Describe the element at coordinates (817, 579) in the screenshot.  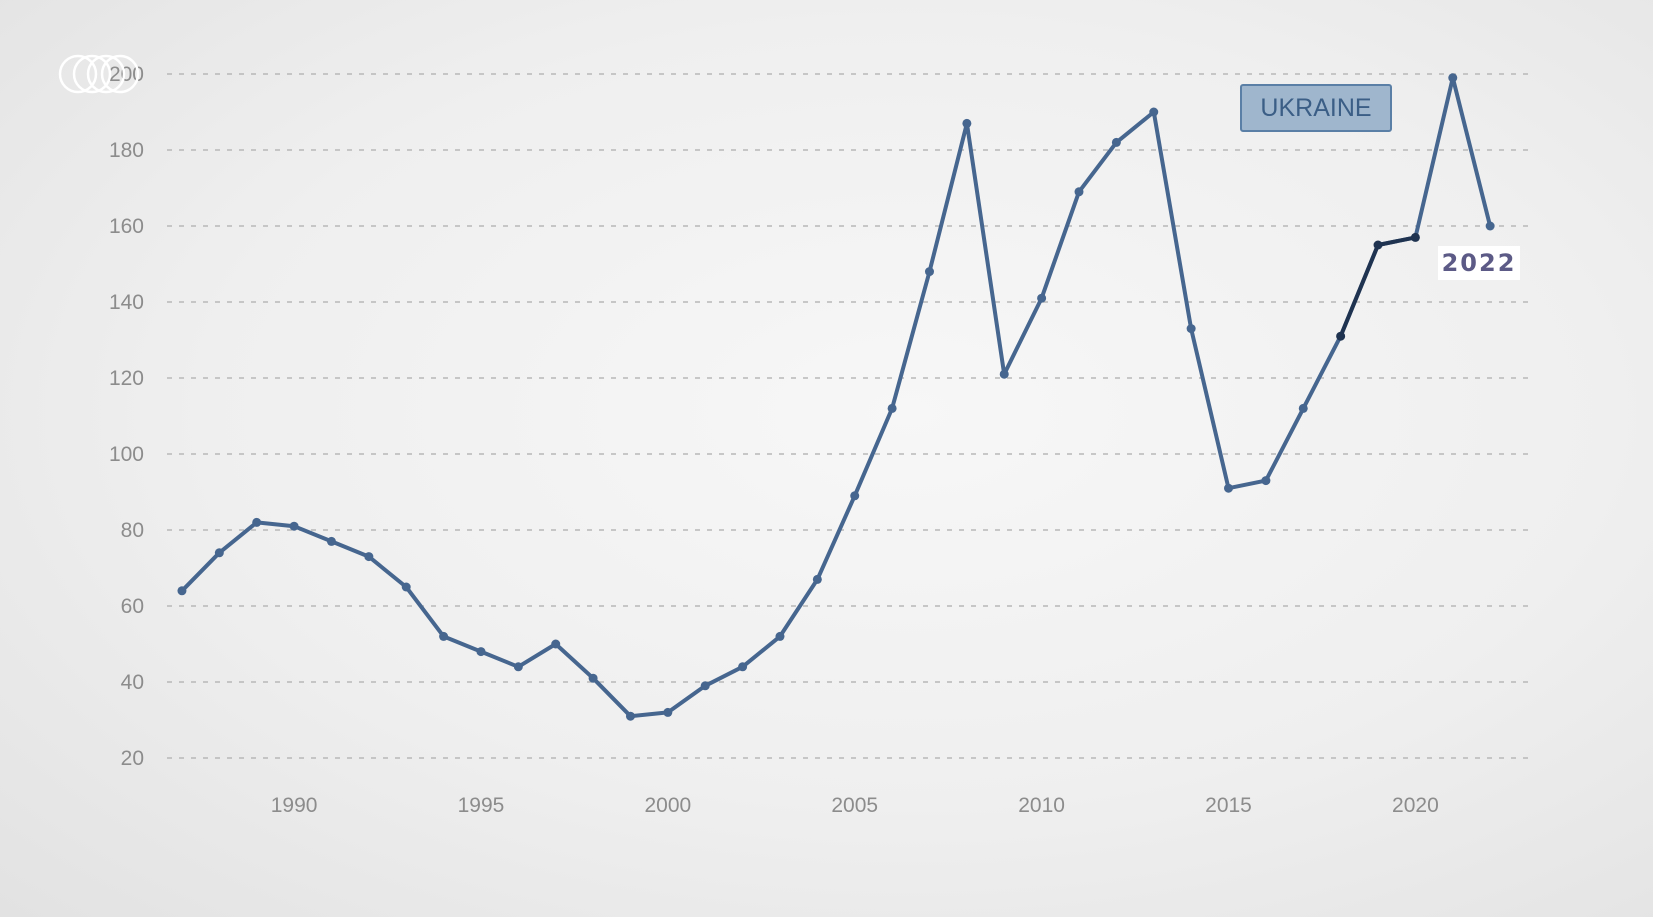
I see `data-point-2004` at that location.